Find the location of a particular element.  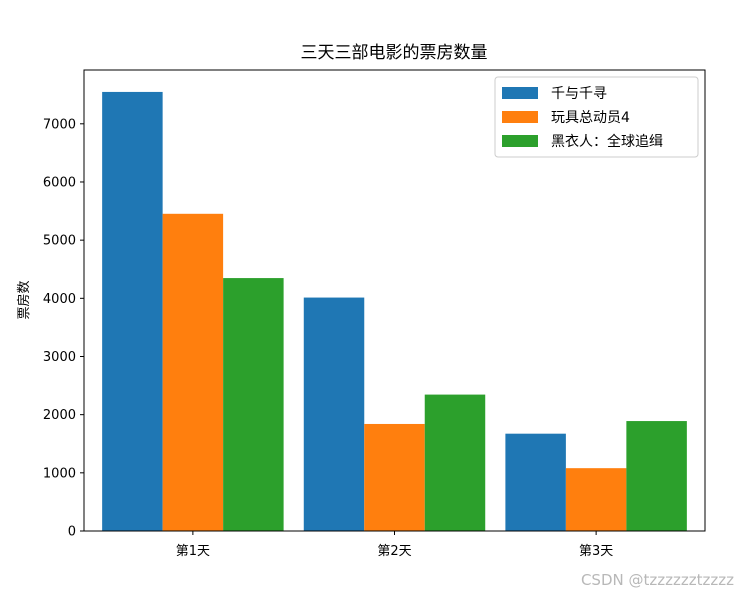

legend-label-1: 千与千寻 is located at coordinates (579, 94).